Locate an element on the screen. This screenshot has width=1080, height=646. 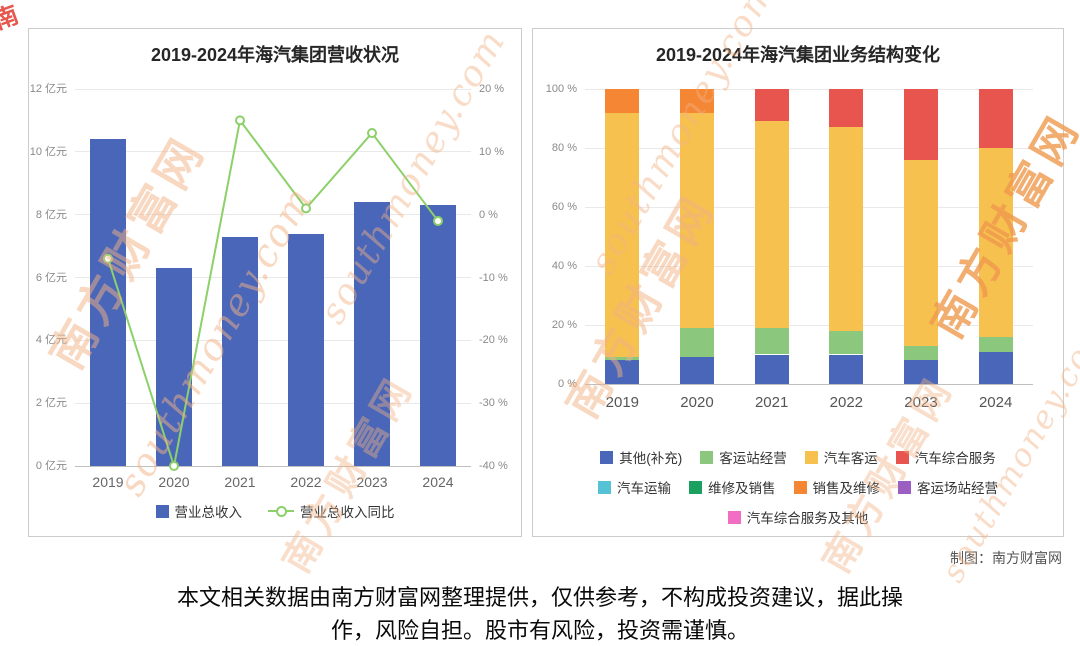
legend-item: 营业总收入同比 is located at coordinates (331, 511).